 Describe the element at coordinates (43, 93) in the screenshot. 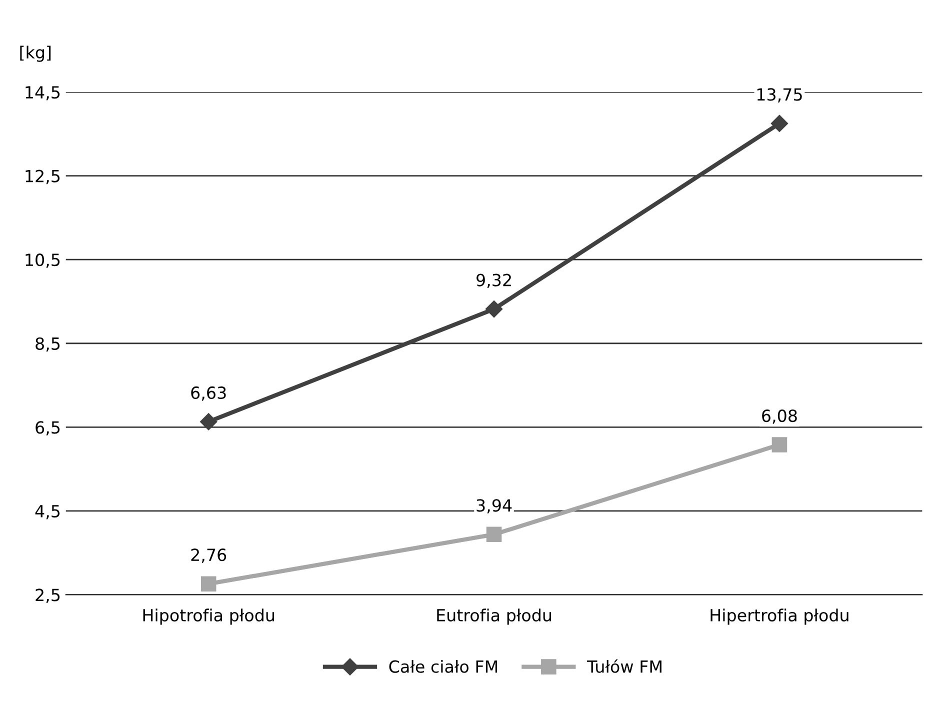

I see `y-tick-label: 14,5` at that location.